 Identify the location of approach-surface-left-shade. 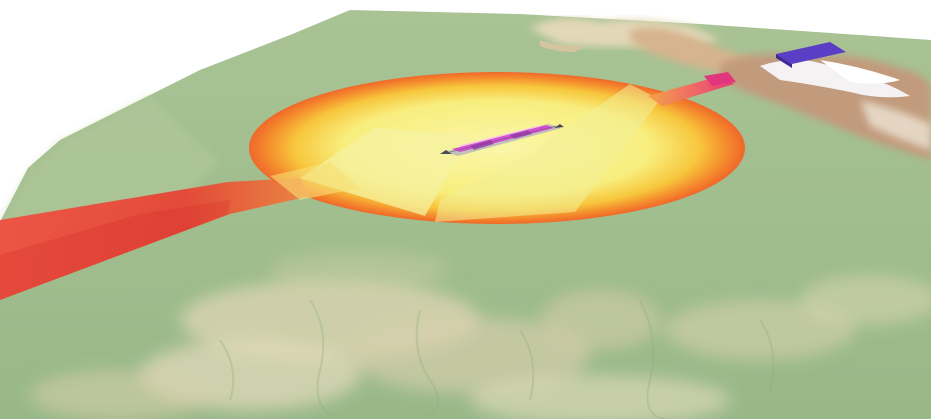
(115, 250).